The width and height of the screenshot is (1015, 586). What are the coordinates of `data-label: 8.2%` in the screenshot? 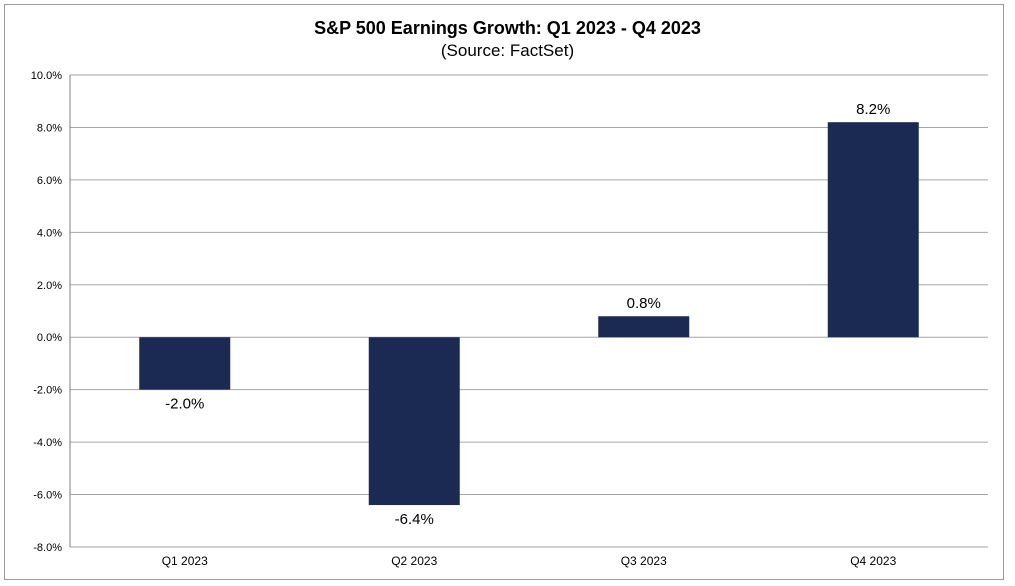 It's located at (873, 109).